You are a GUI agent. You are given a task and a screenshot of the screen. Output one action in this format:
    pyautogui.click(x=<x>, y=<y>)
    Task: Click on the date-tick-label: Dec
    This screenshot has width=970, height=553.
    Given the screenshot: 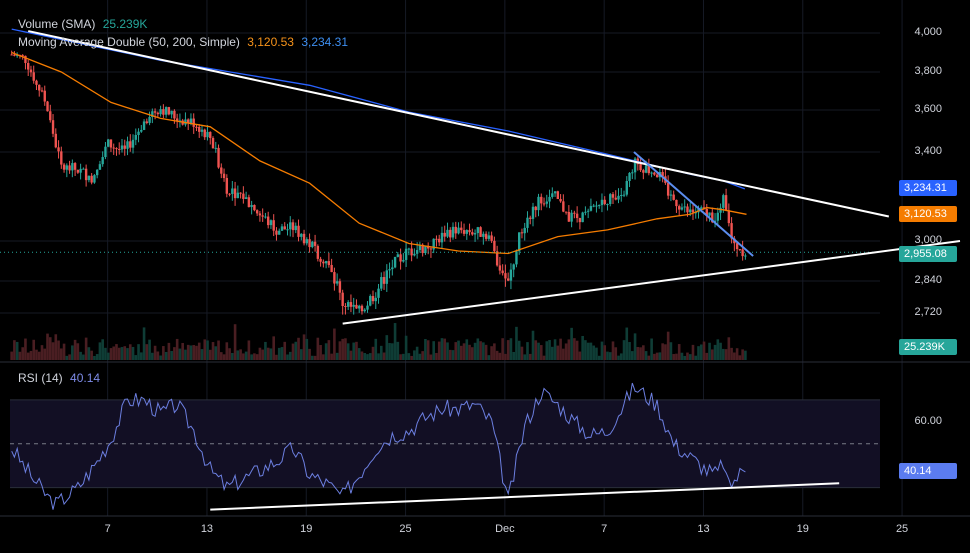 What is the action you would take?
    pyautogui.click(x=505, y=529)
    